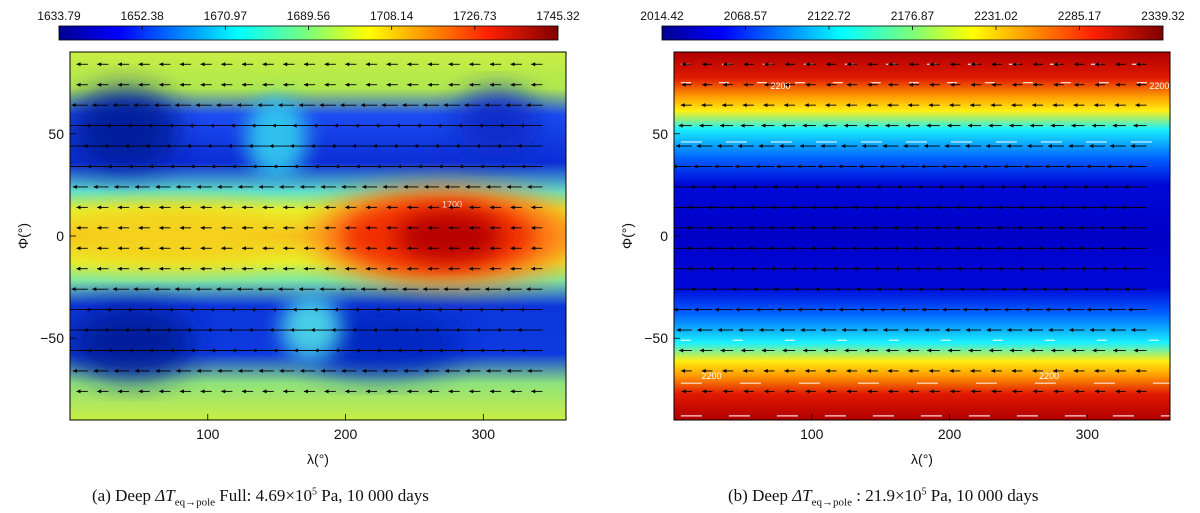 The height and width of the screenshot is (513, 1200). Describe the element at coordinates (121, 495) in the screenshot. I see `caption-a-label: (a) Deep` at that location.